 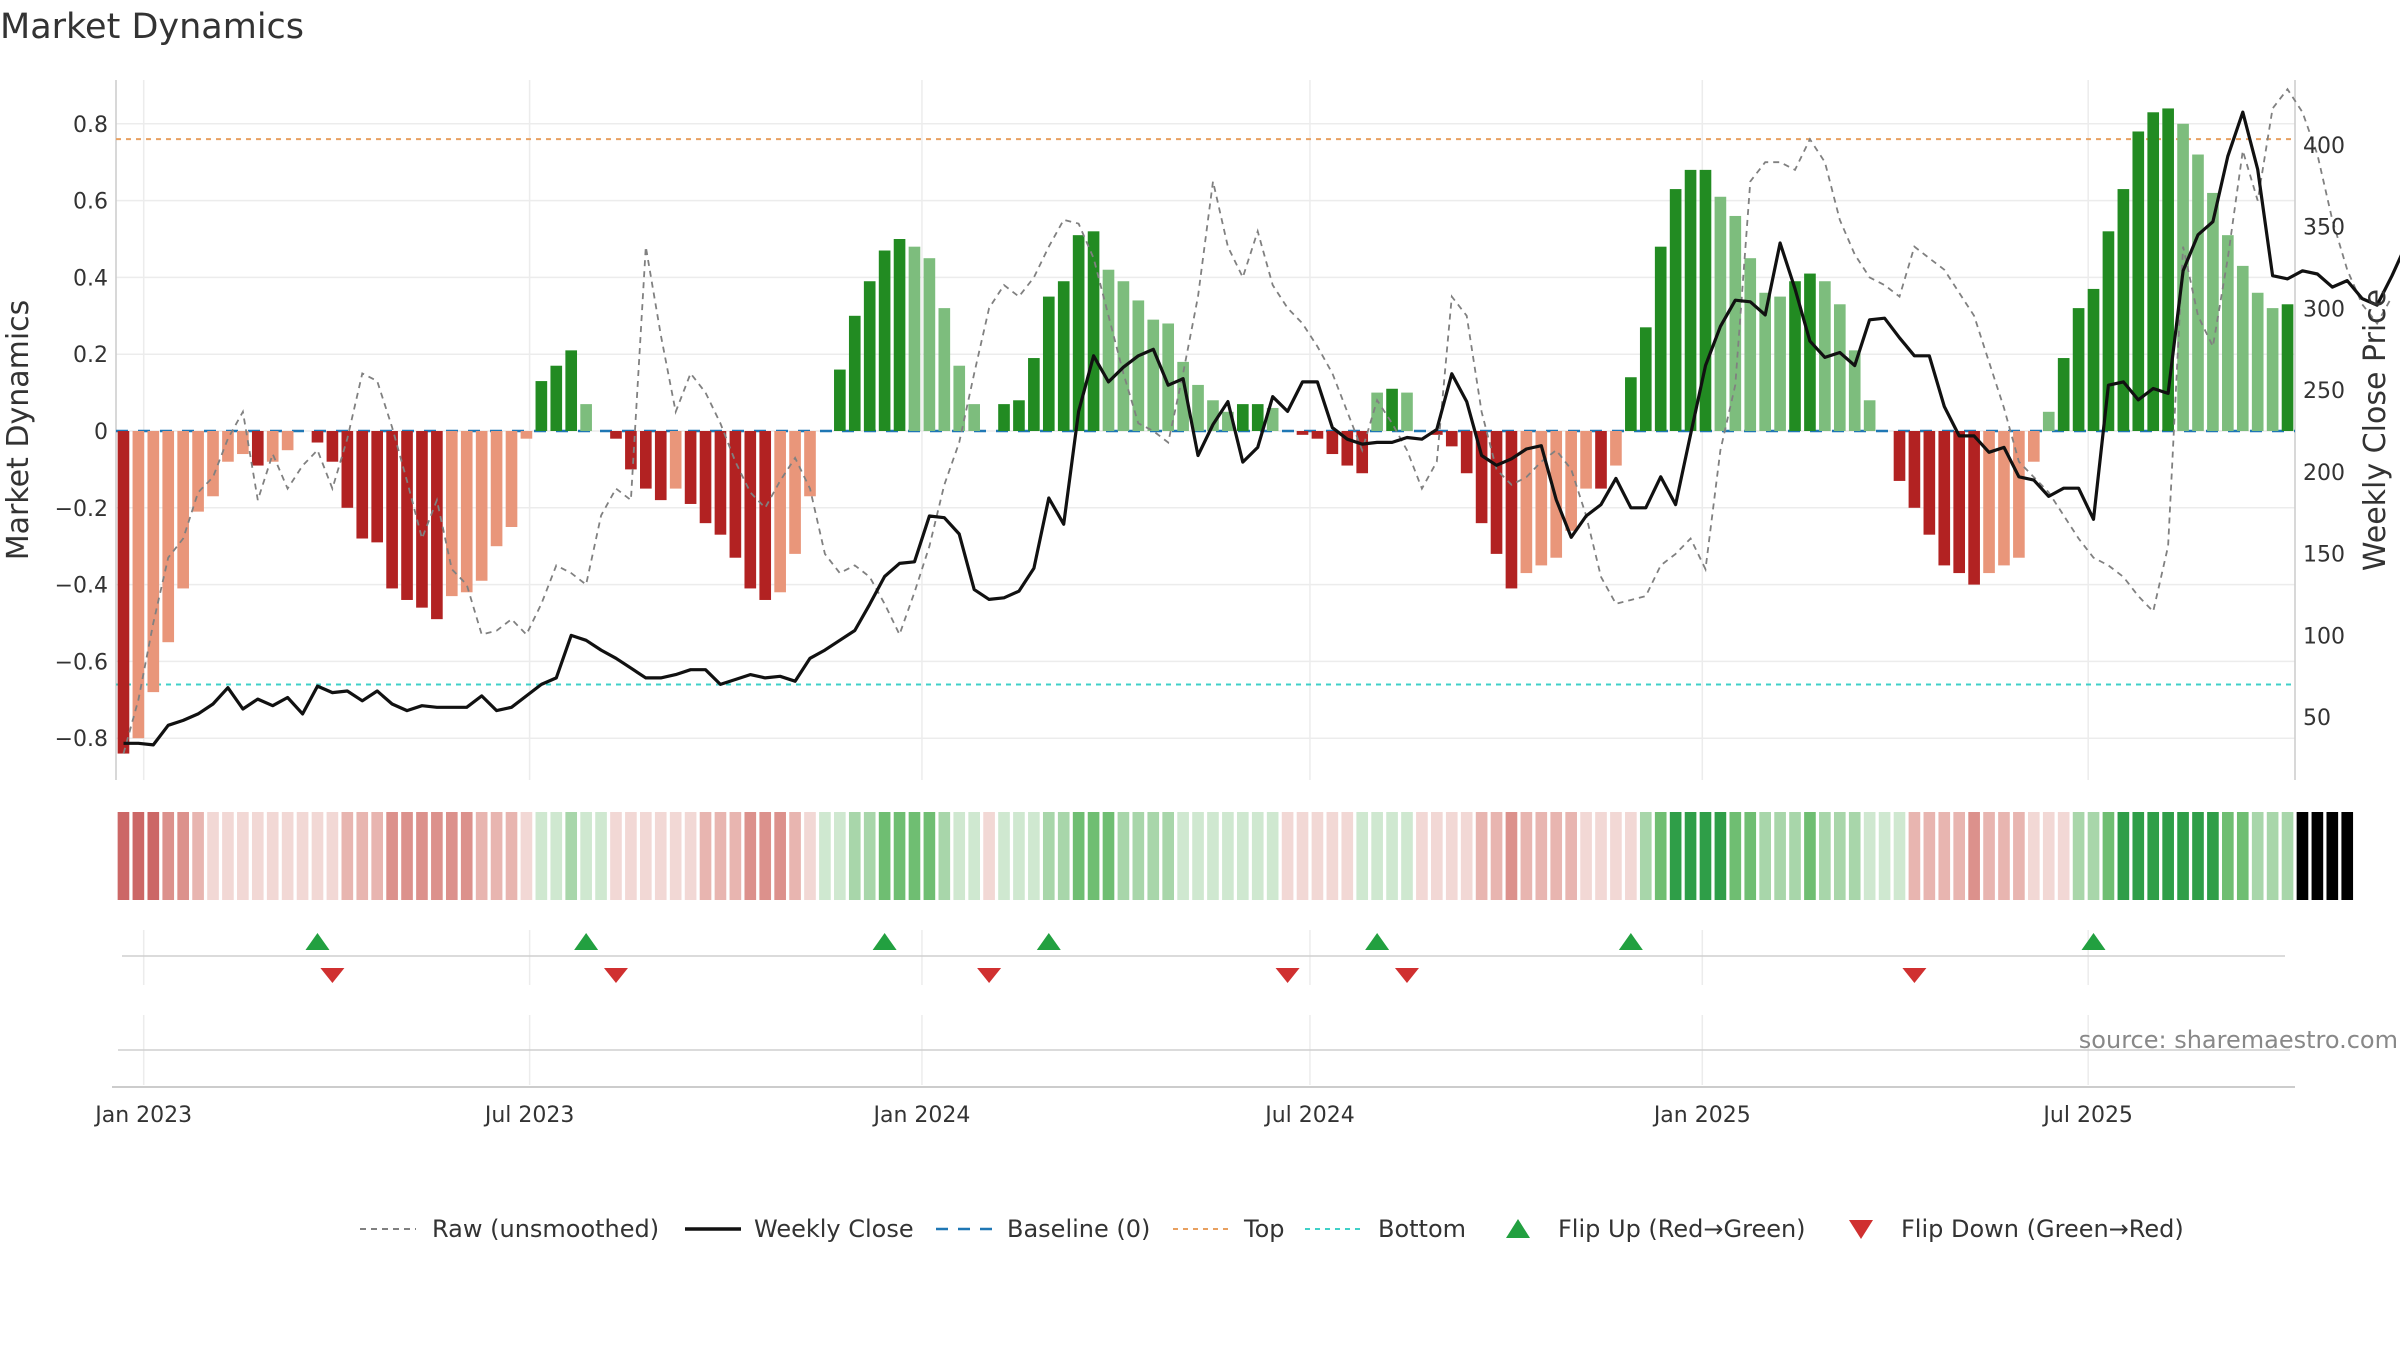 I want to click on right-tick-label: 200, so click(x=2324, y=473).